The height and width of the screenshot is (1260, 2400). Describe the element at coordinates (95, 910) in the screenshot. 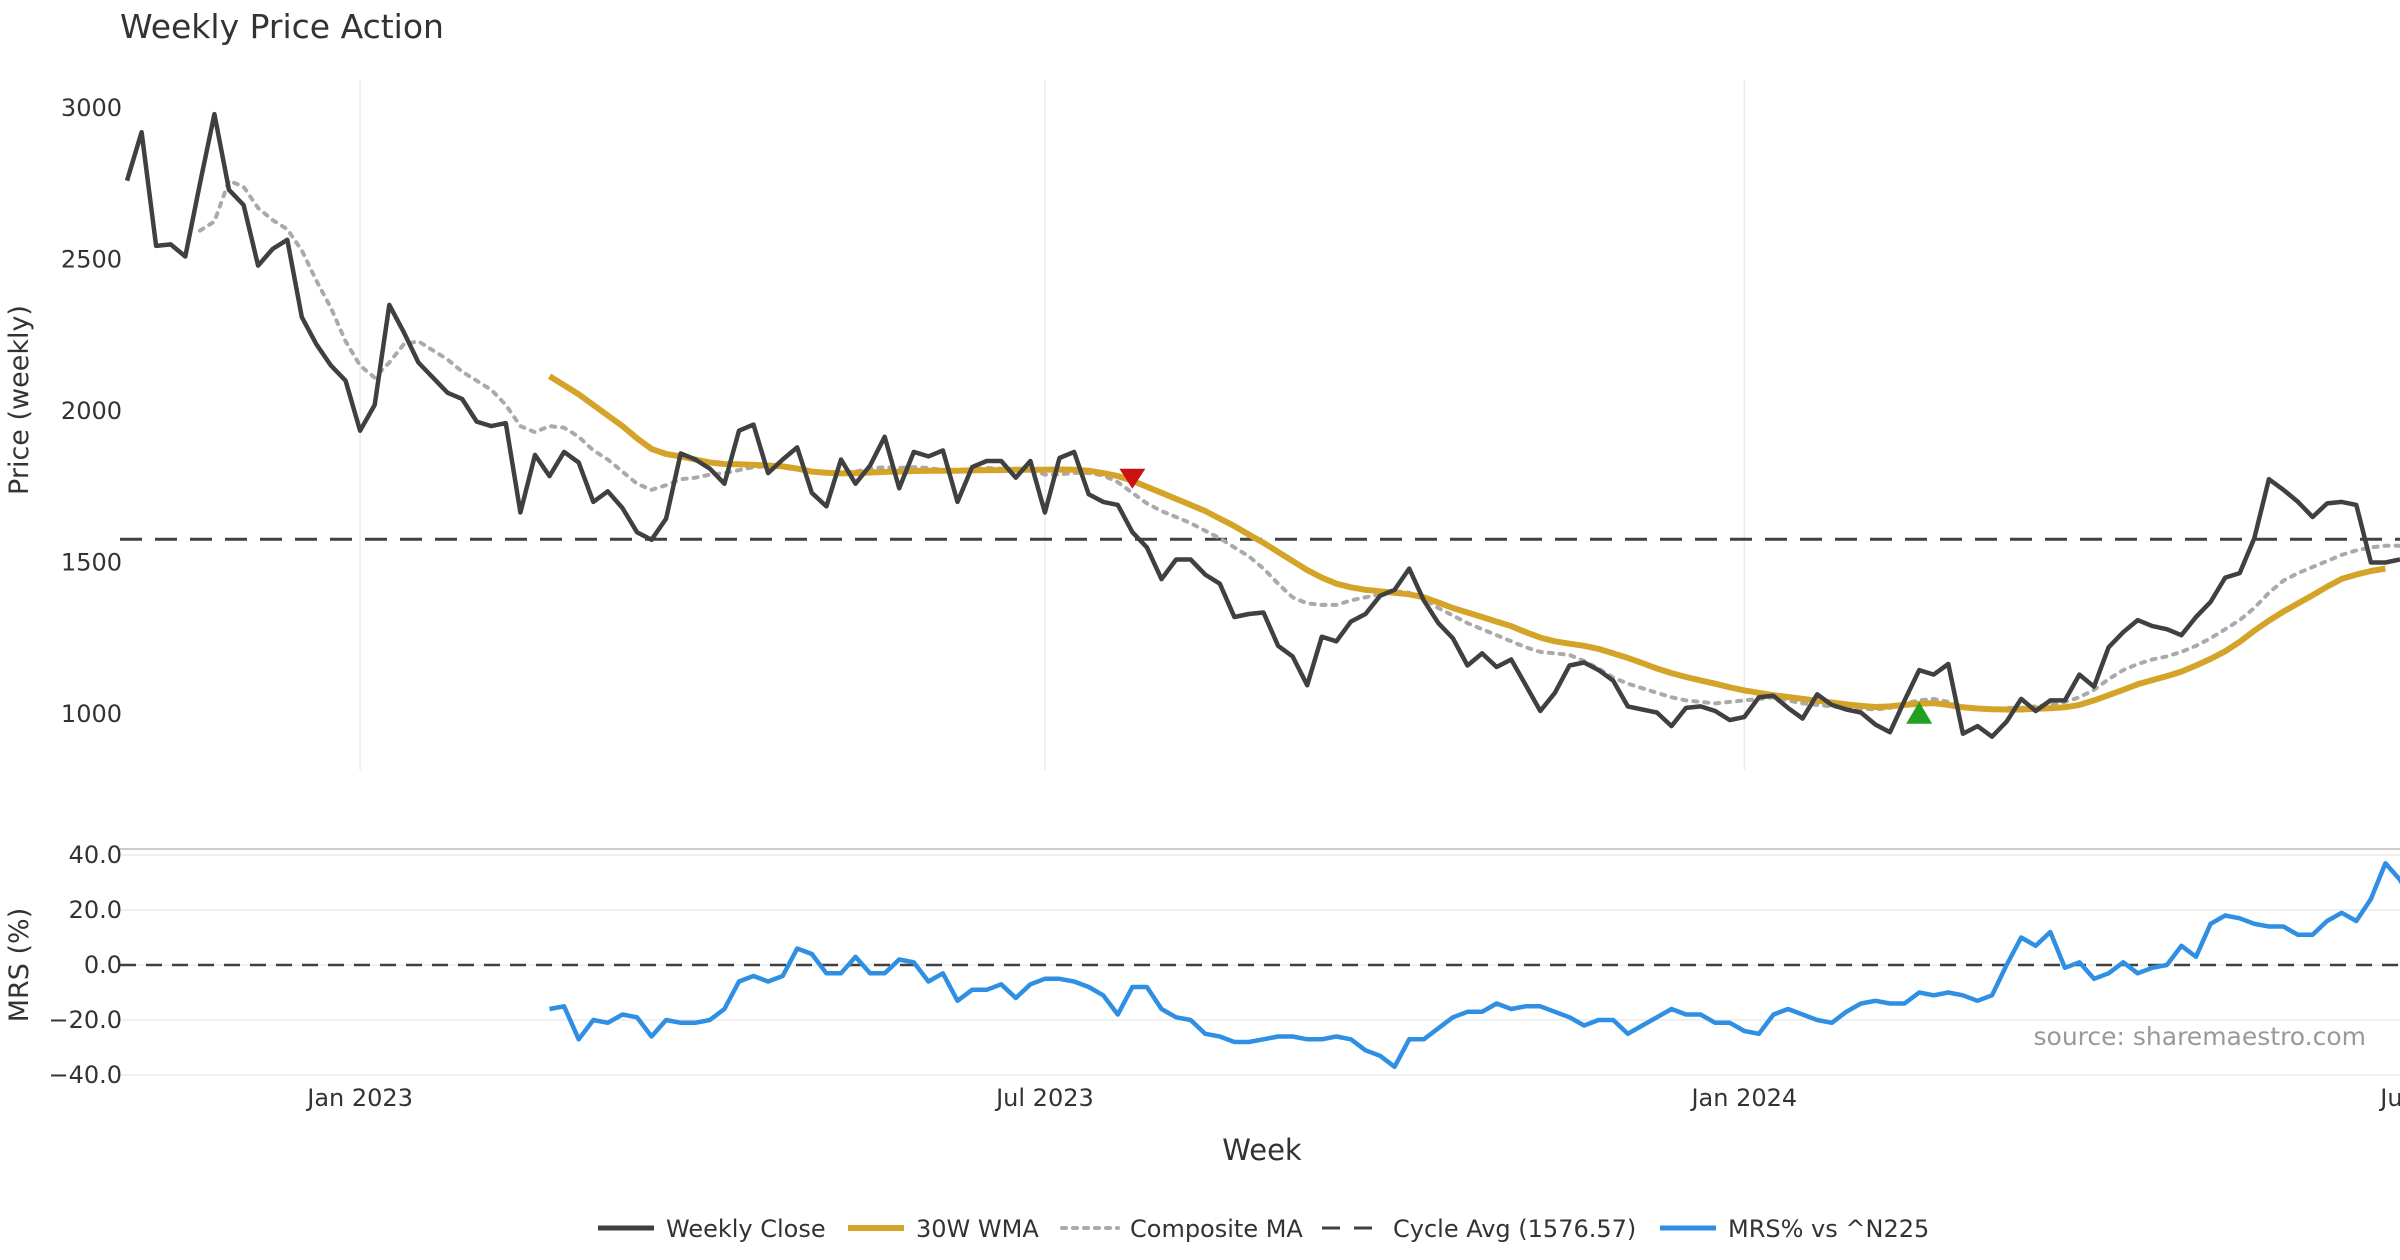

I see `mrs-y-tick-label: 20.0` at that location.